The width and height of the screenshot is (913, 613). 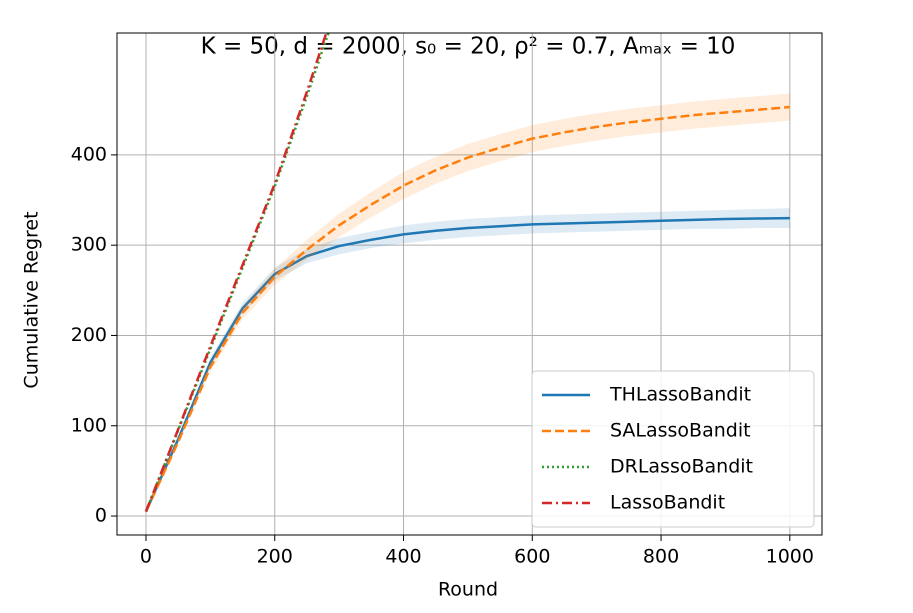 What do you see at coordinates (661, 557) in the screenshot?
I see `x-tick-label: 800` at bounding box center [661, 557].